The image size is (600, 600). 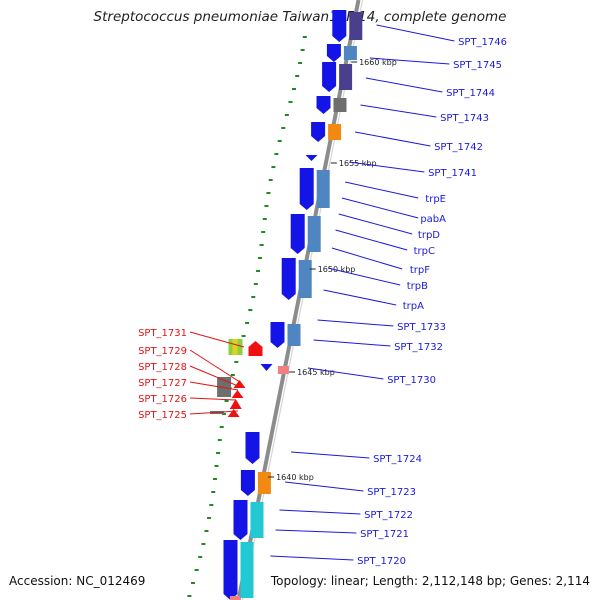 What do you see at coordinates (470, 93) in the screenshot?
I see `feature-label-spt_1744: SPT_1744` at bounding box center [470, 93].